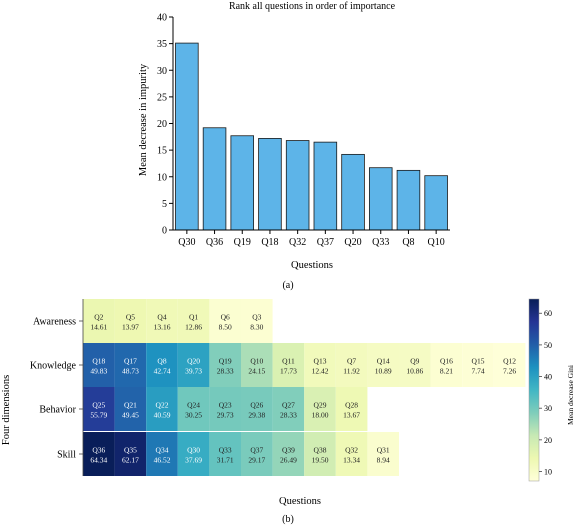 Image resolution: width=577 pixels, height=528 pixels. I want to click on colorbar-tick-label: 30, so click(548, 408).